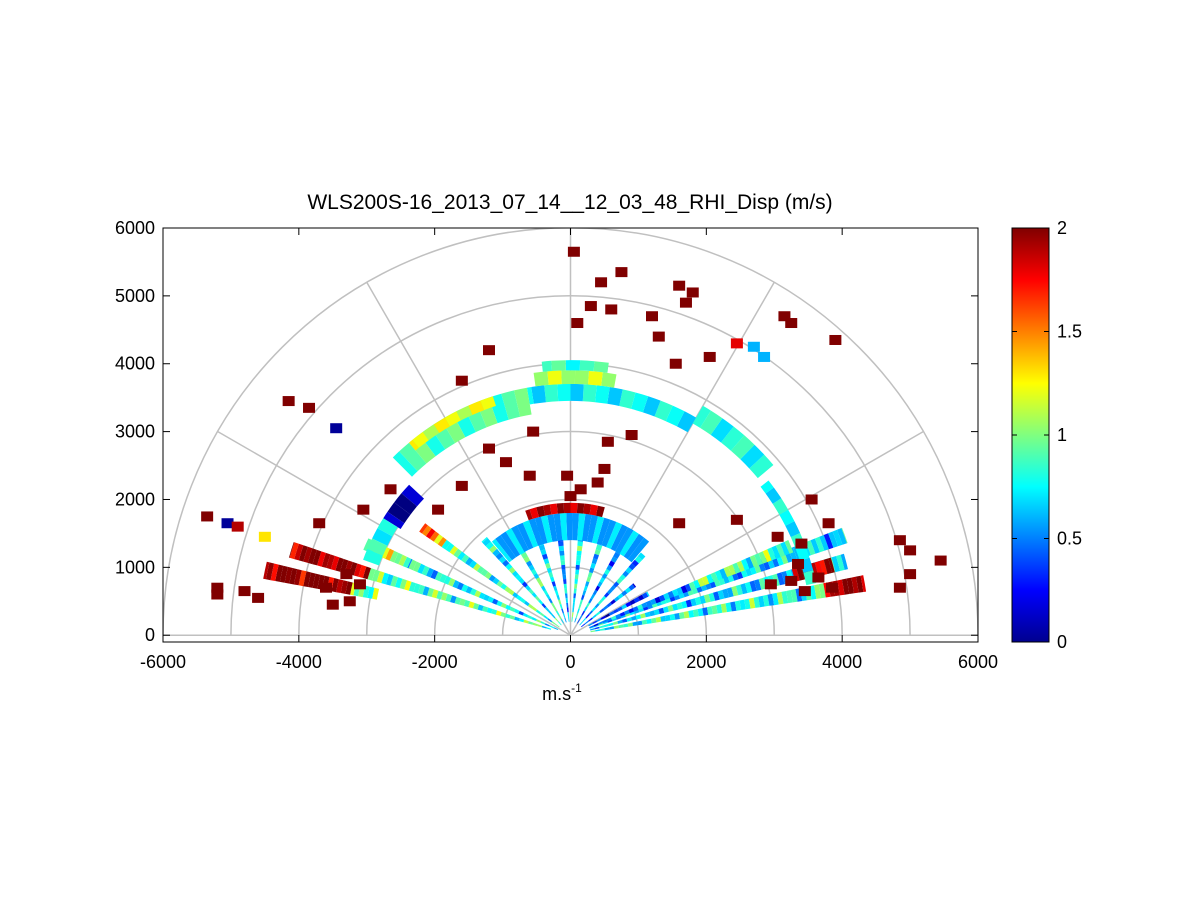 This screenshot has height=901, width=1201. I want to click on x-axis-label-base: m.s, so click(556, 694).